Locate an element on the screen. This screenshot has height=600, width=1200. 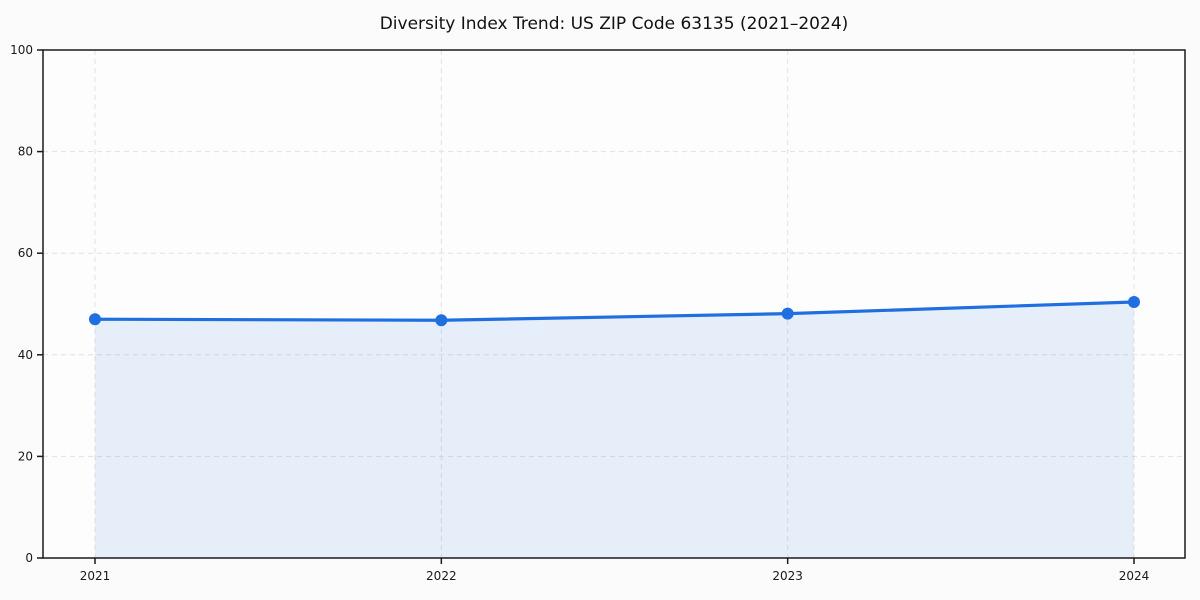
y-tick-label: 100 is located at coordinates (21, 50).